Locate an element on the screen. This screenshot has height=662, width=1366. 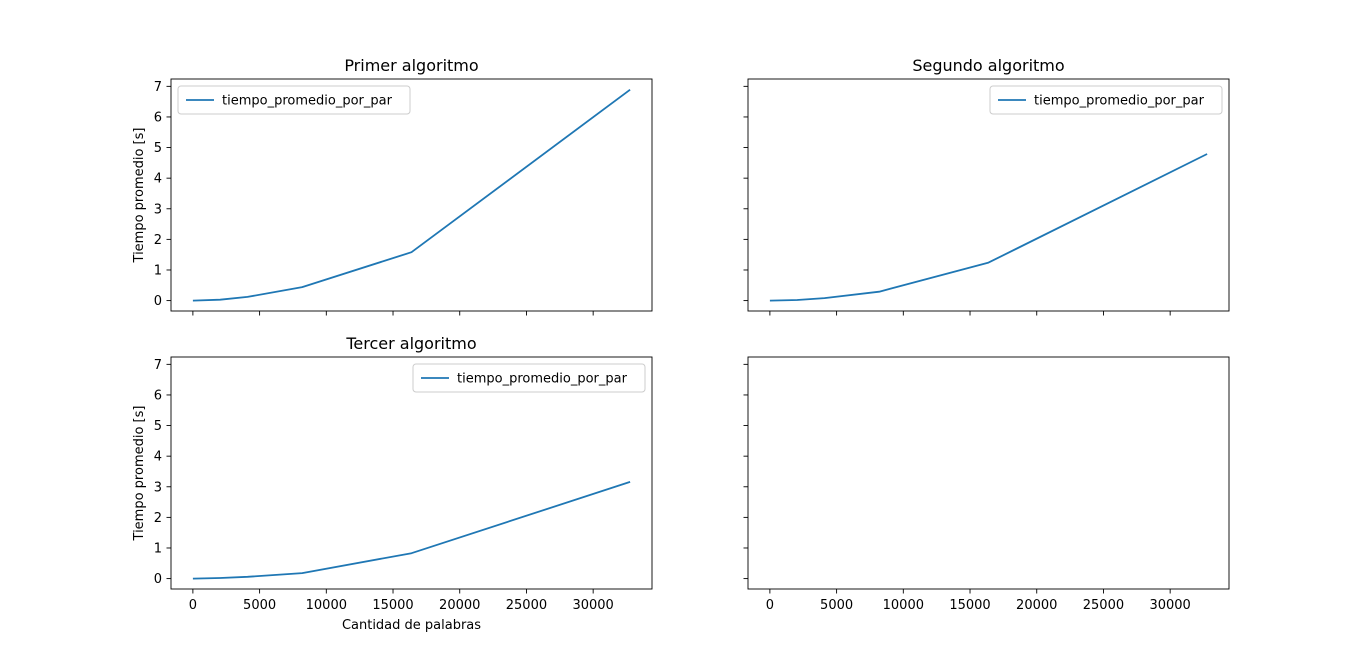
x-axis-label: Cantidad de palabras is located at coordinates (411, 625).